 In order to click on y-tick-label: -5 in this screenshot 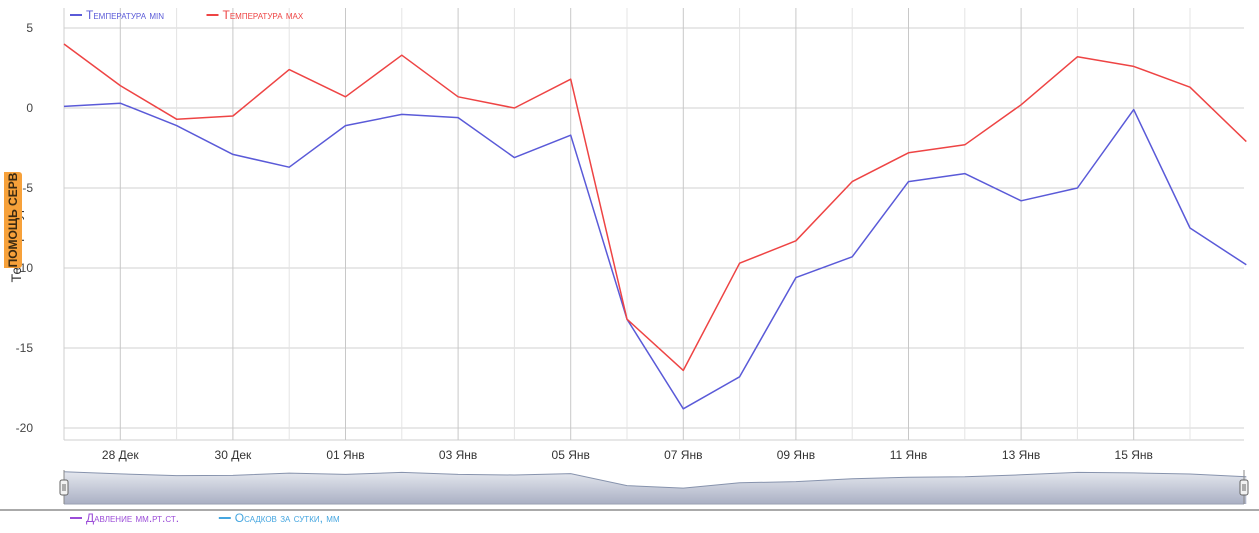, I will do `click(27, 188)`.